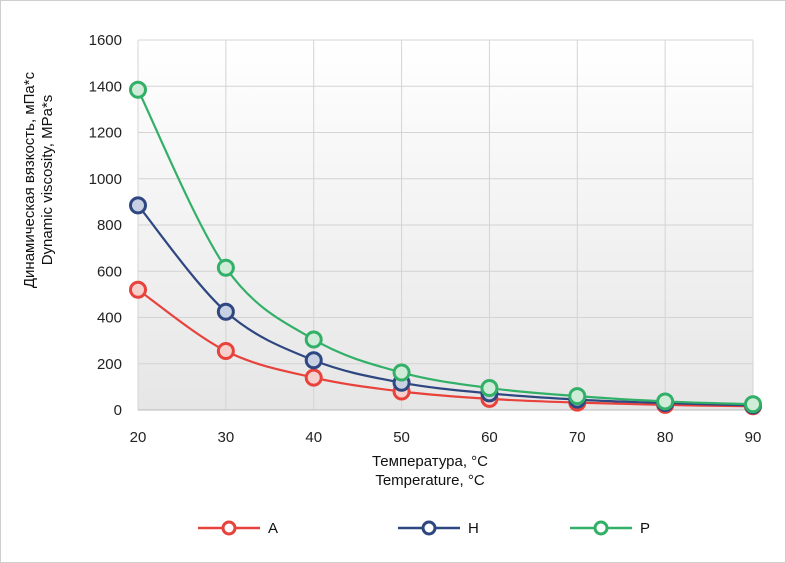  I want to click on y-tick-label: 800, so click(109, 225).